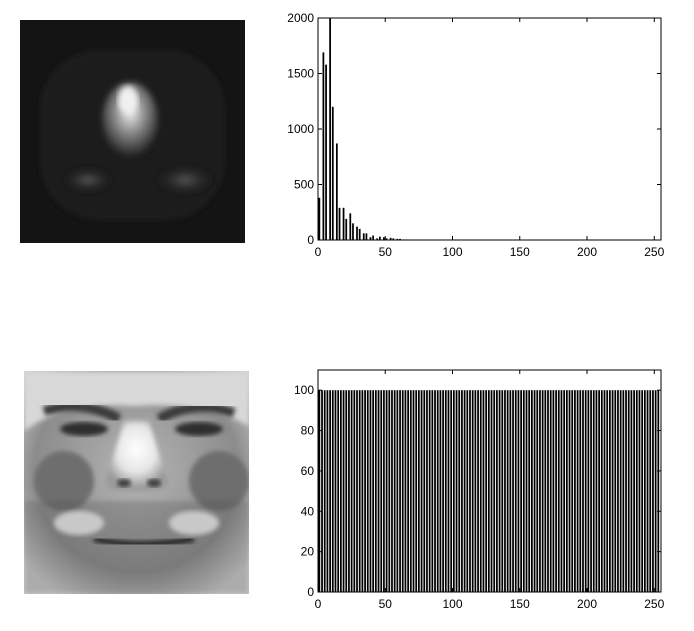  Describe the element at coordinates (308, 552) in the screenshot. I see `hist-equalized-y-tick-label: 20` at that location.